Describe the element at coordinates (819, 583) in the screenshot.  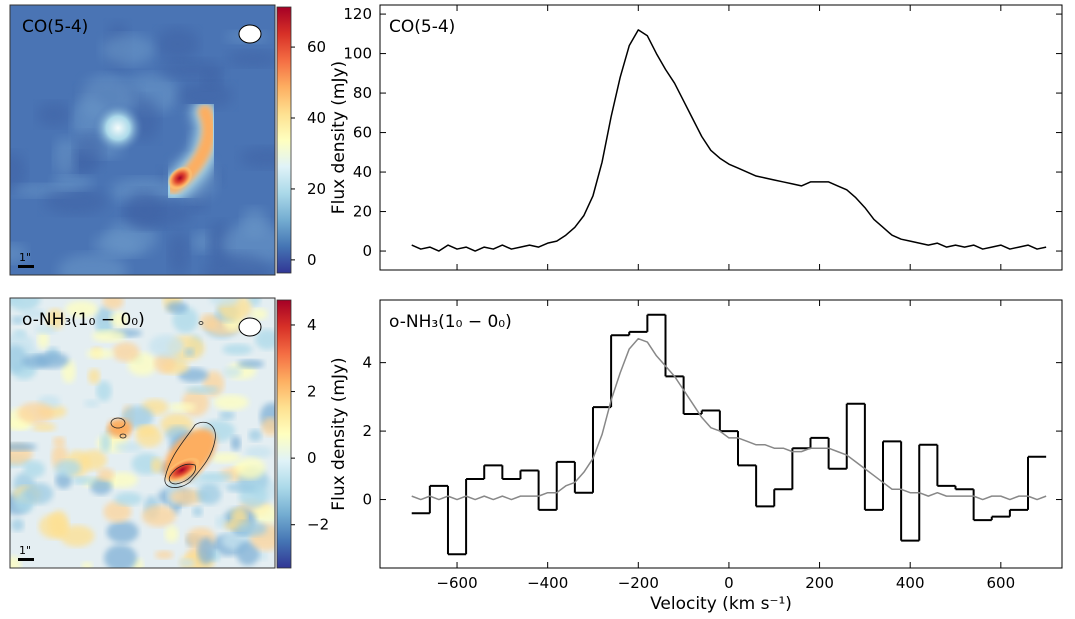
I see `x-tick-label: 200` at that location.